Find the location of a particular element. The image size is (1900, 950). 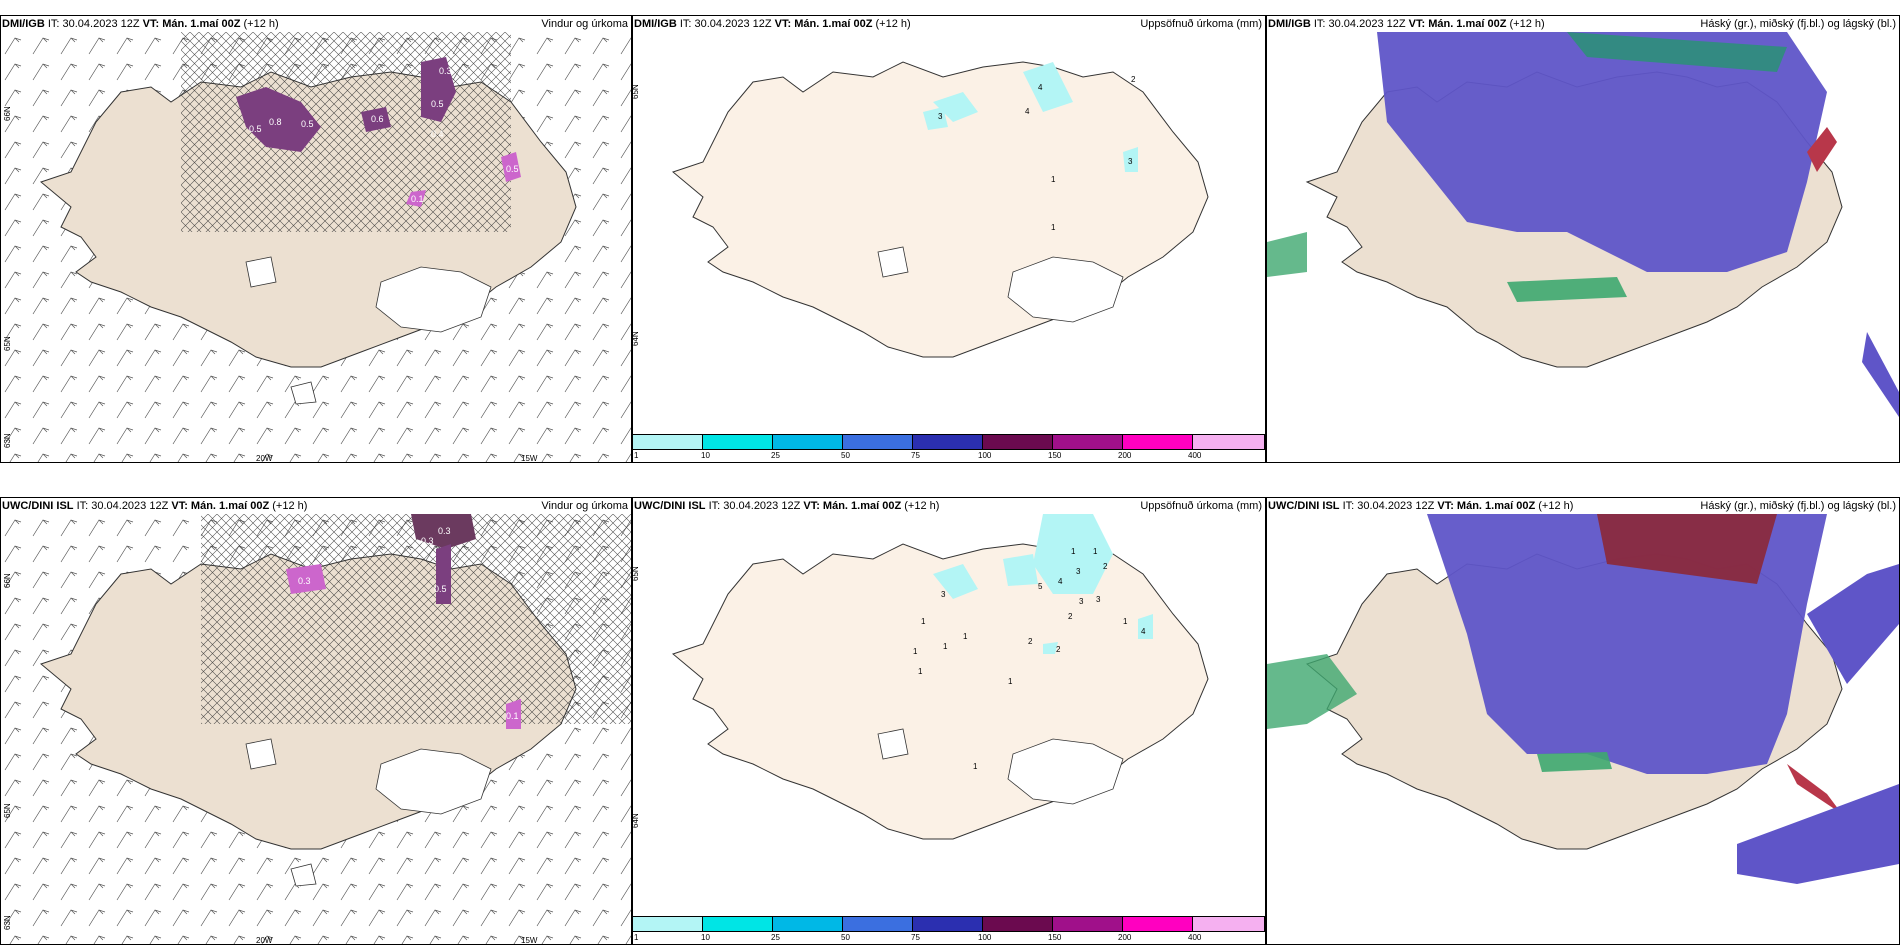

colorbar: 1 10 25 50 75 100 150 200 400 is located at coordinates (949, 930).